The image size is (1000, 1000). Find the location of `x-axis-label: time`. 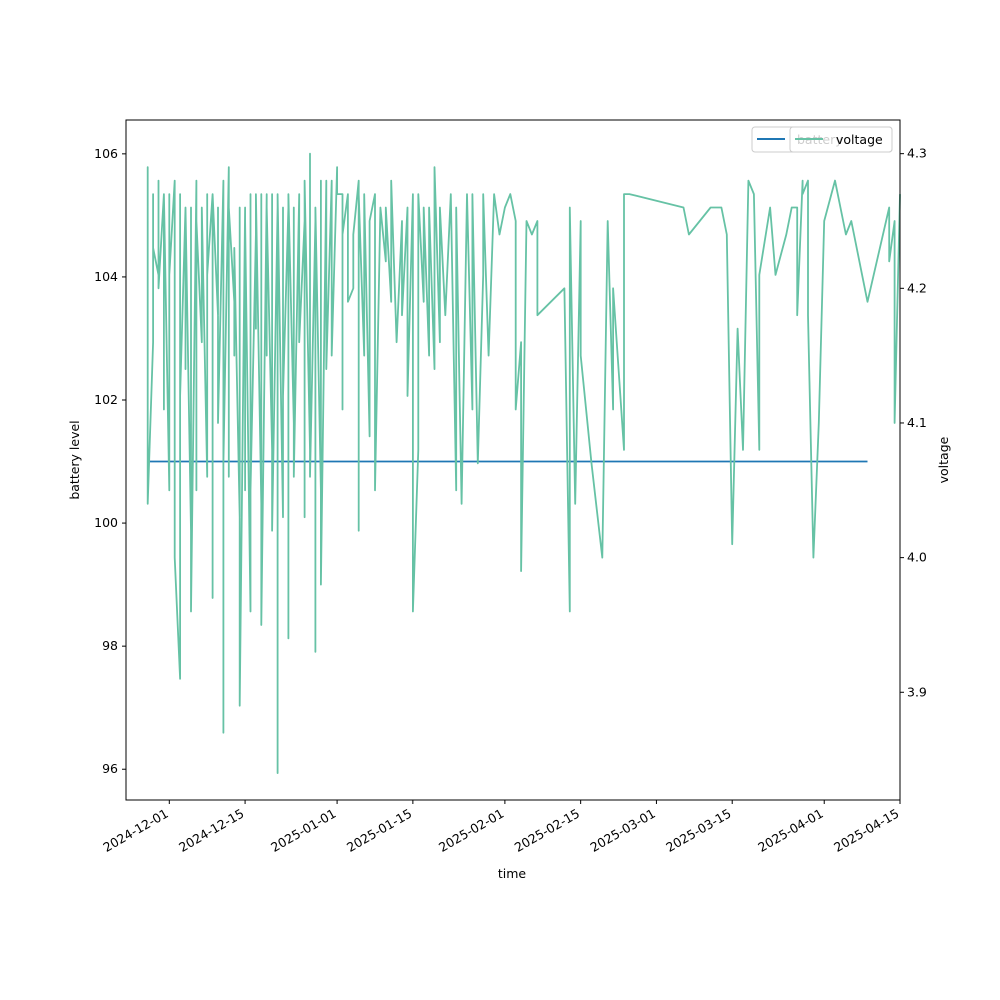

x-axis-label: time is located at coordinates (512, 873).